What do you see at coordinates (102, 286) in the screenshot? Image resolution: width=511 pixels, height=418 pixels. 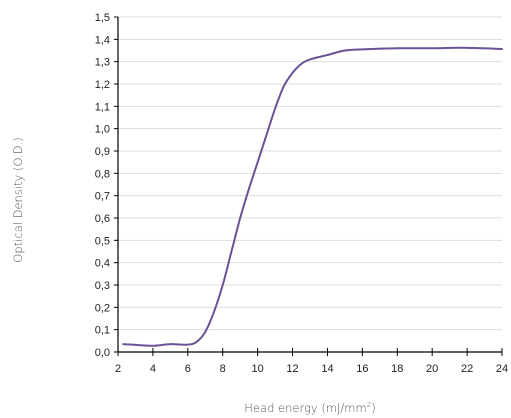 I see `y-tick-label: 0,3` at bounding box center [102, 286].